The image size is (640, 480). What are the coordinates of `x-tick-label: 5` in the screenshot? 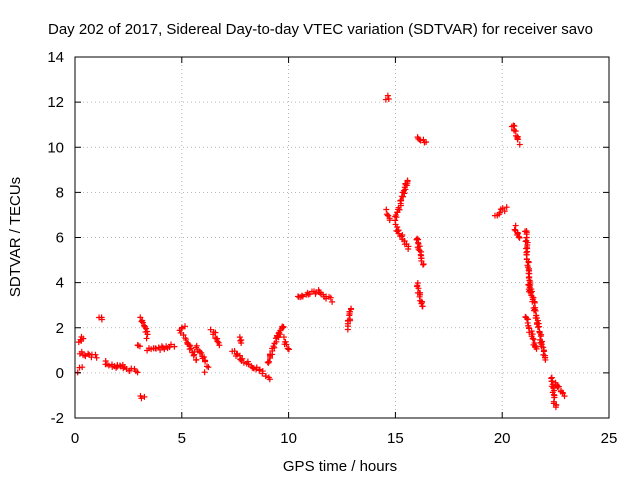 It's located at (182, 438).